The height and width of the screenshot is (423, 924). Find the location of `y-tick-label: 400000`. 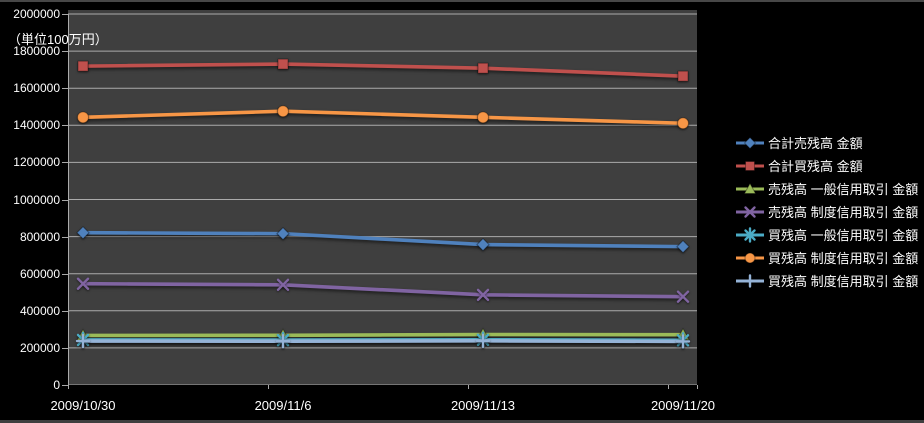

y-tick-label: 400000 is located at coordinates (39, 310).